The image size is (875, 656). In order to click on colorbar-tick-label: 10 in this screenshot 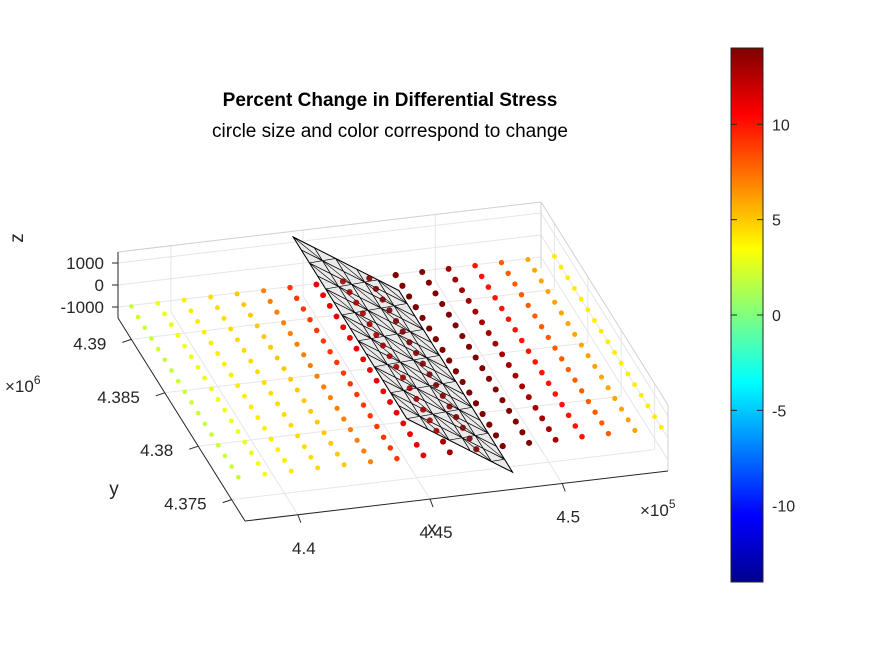, I will do `click(781, 125)`.